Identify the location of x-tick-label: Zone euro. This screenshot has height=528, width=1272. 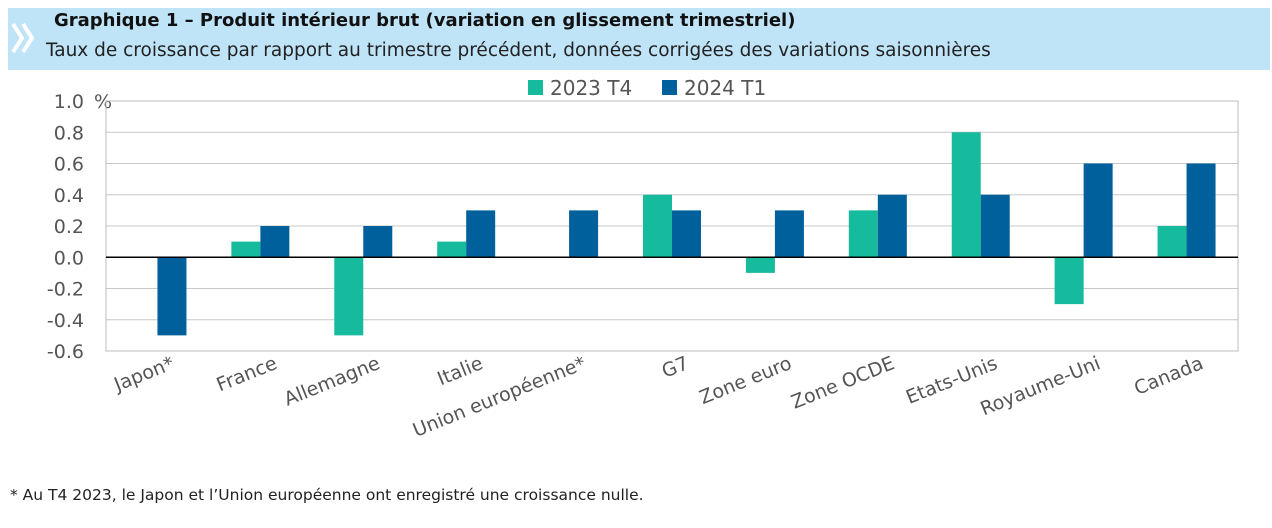
(745, 380).